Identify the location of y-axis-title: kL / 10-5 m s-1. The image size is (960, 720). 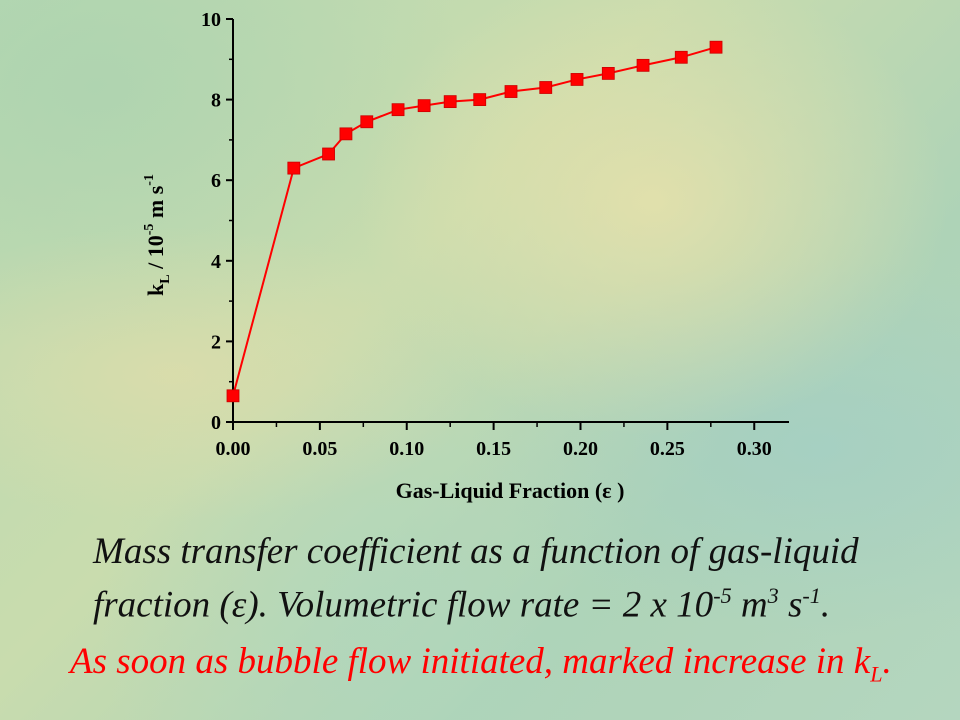
(157, 235).